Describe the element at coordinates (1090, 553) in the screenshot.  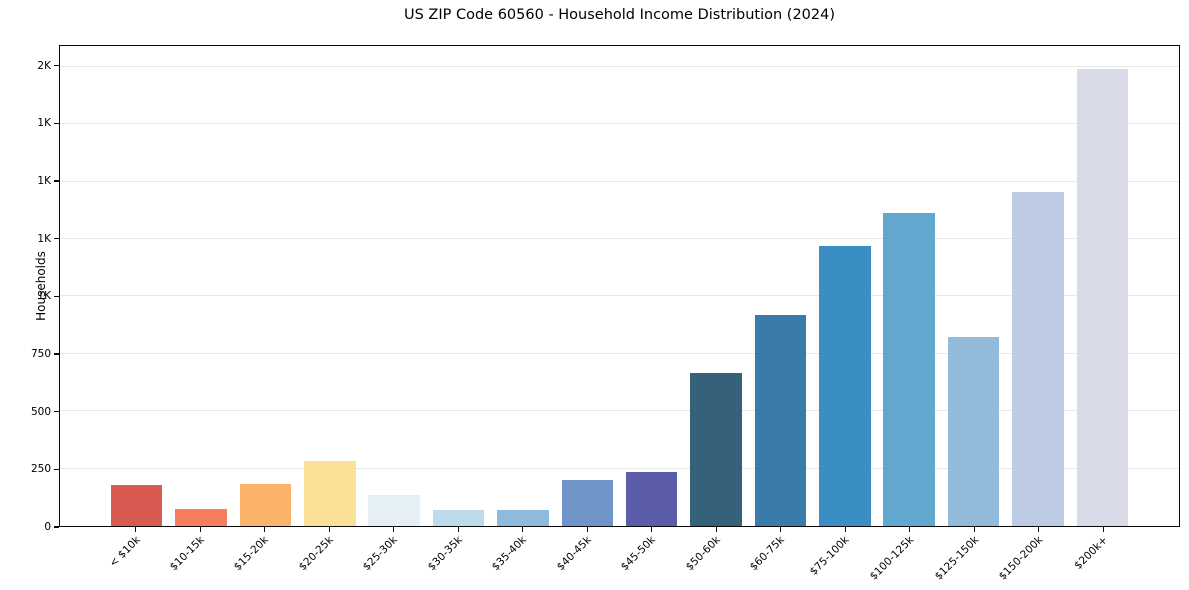
I see `x-tick-label: $200k+` at that location.